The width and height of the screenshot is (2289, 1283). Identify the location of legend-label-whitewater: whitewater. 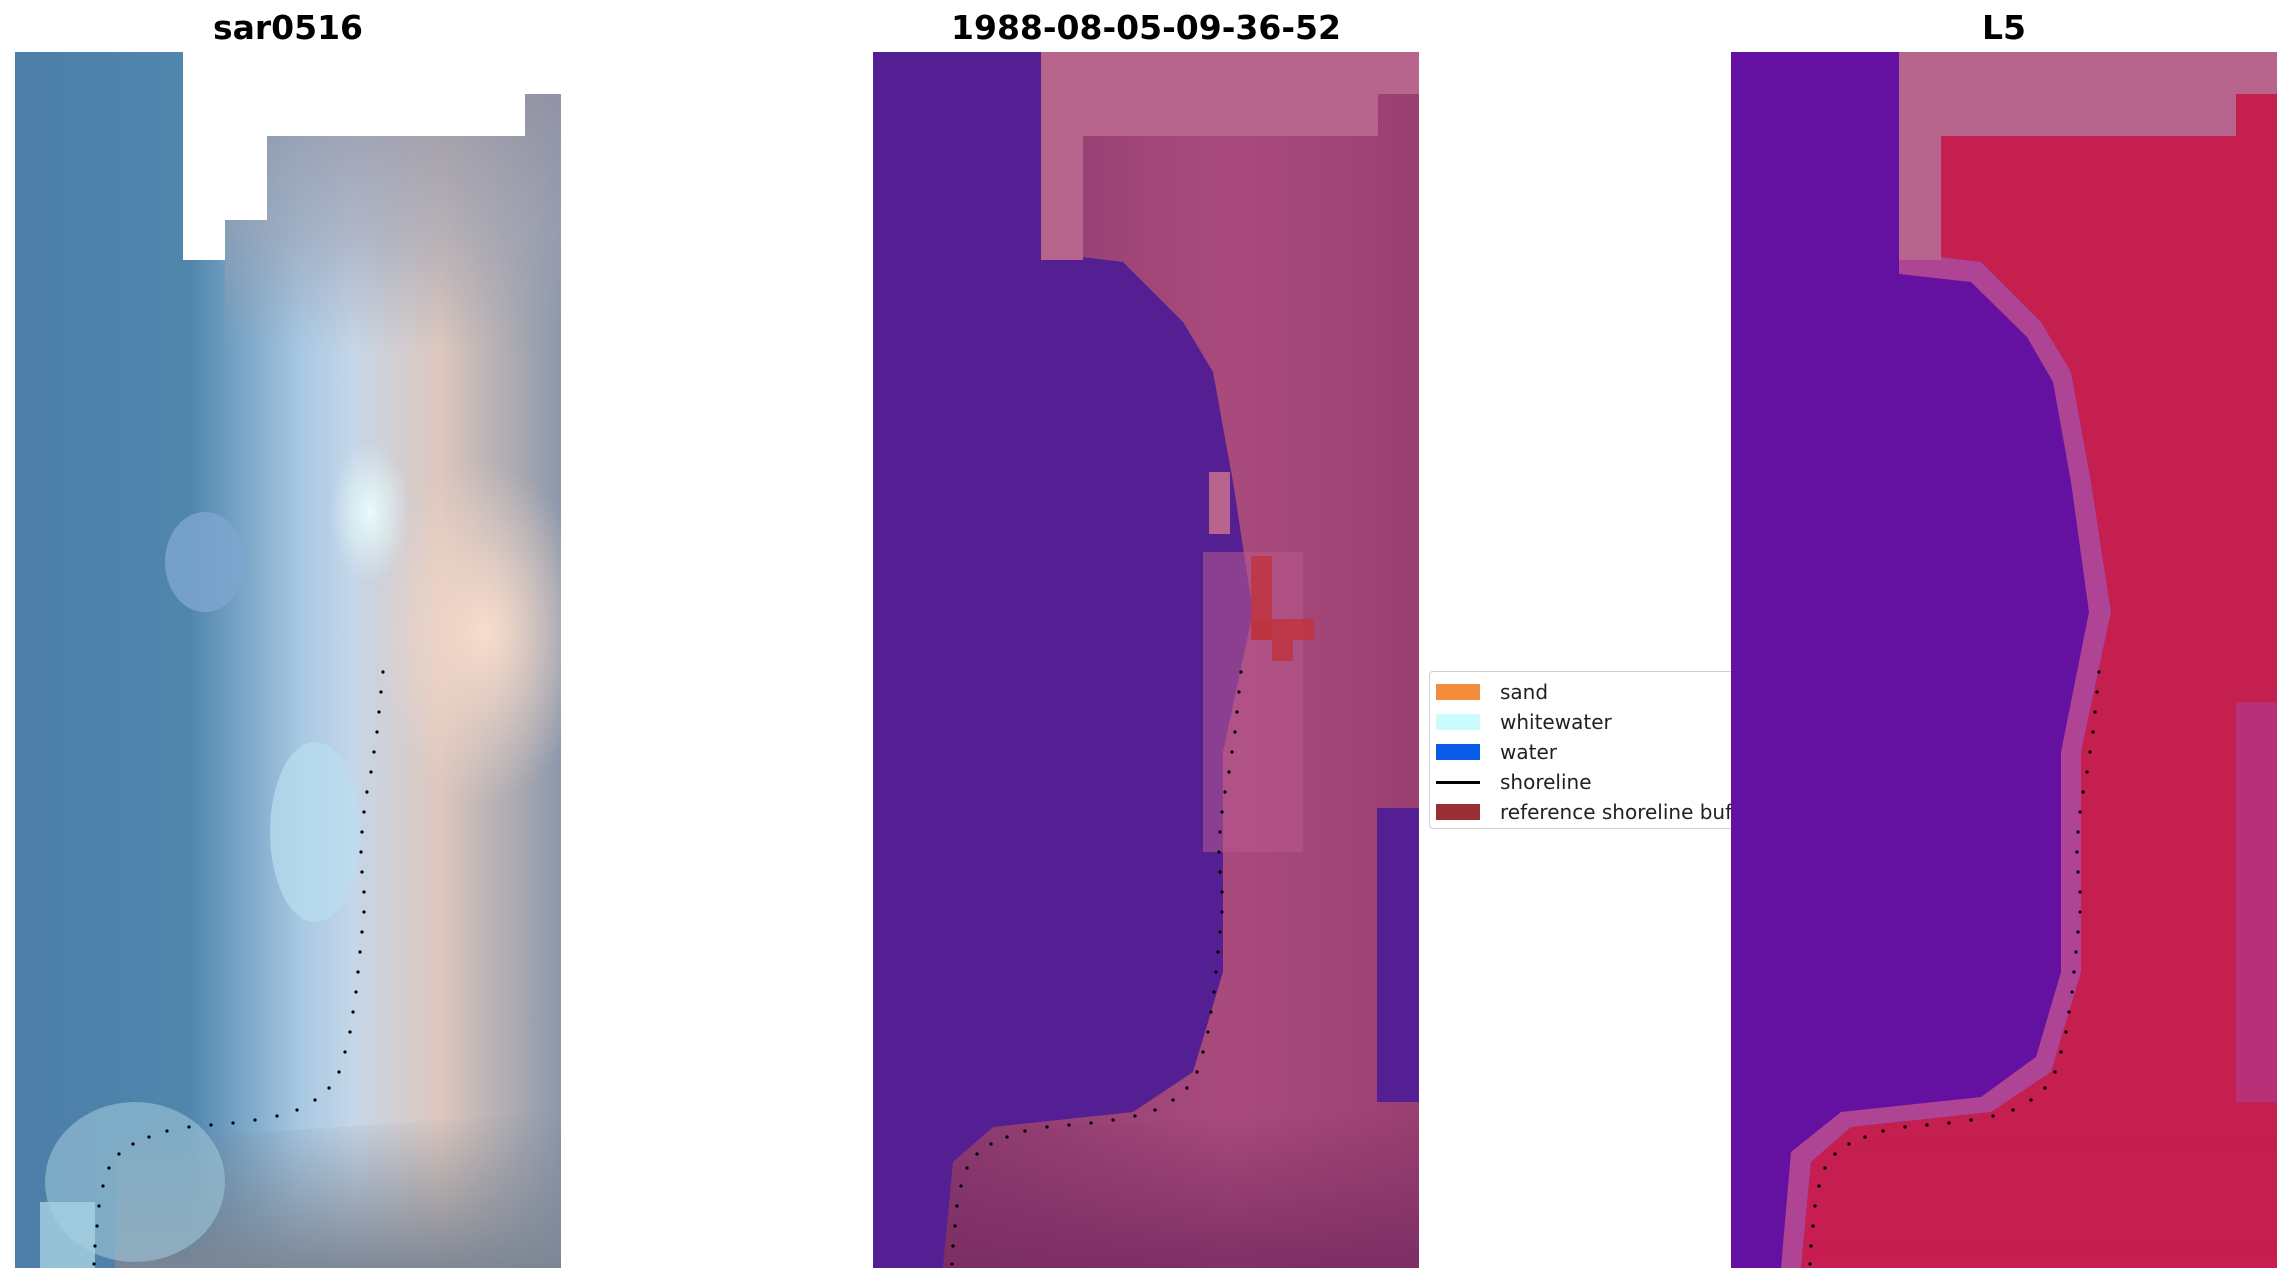
(1556, 722).